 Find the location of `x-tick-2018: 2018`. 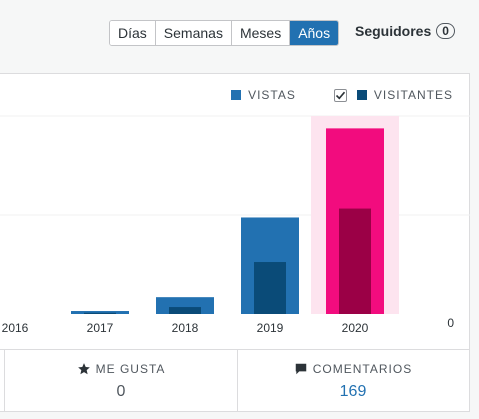

x-tick-2018: 2018 is located at coordinates (185, 328).